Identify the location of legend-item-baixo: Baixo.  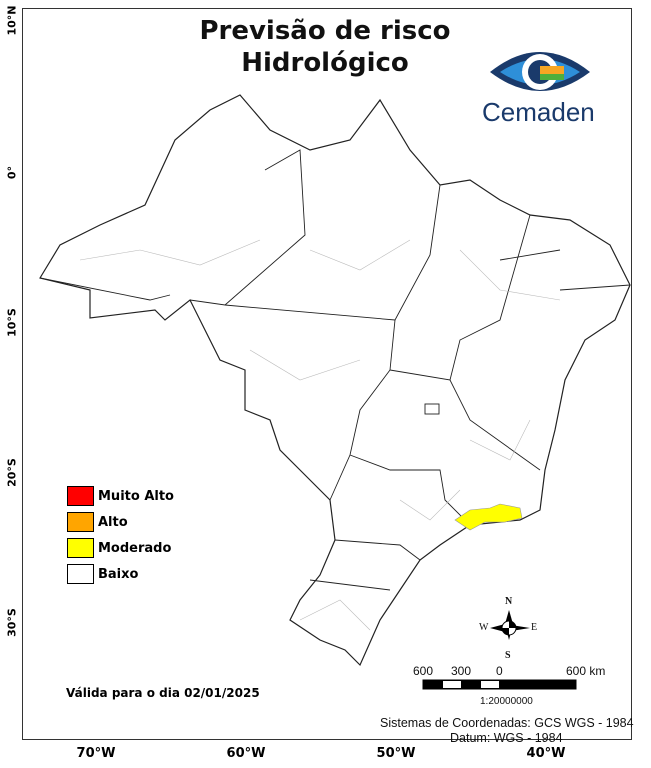
(102, 574).